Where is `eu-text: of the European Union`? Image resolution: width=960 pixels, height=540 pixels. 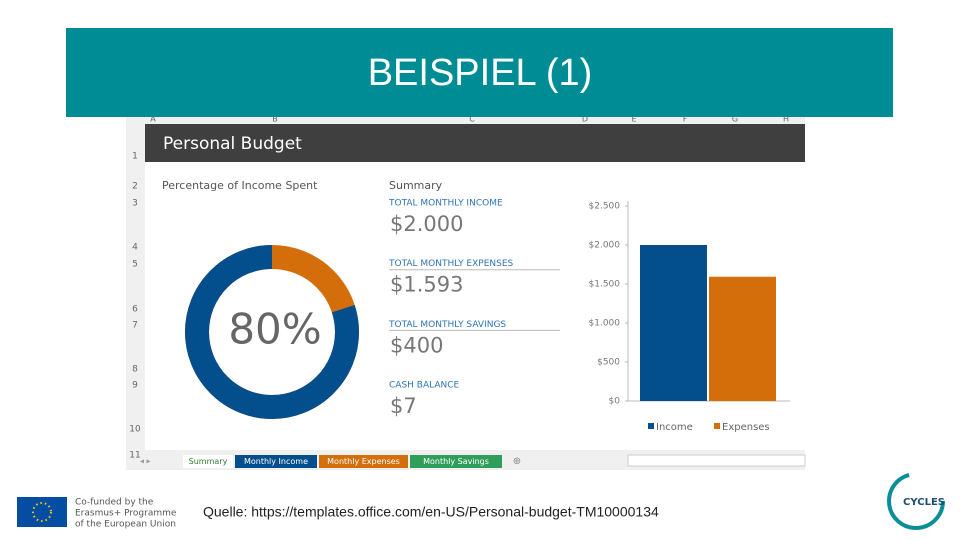
eu-text: of the European Union is located at coordinates (125, 525).